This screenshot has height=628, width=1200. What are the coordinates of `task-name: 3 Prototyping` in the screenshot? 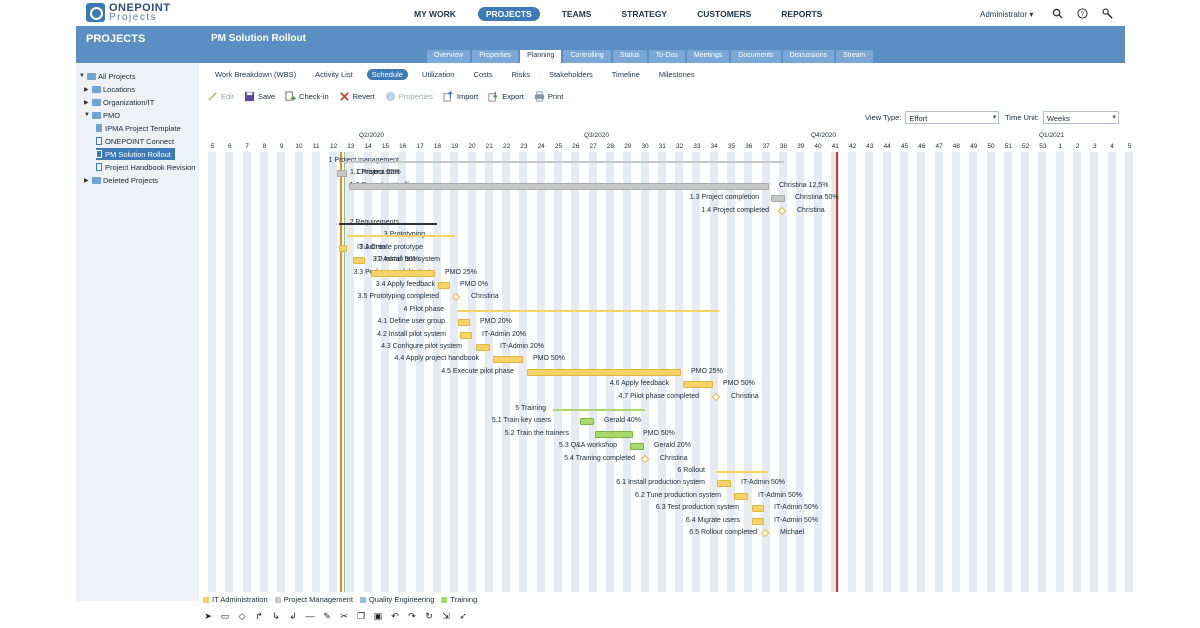 It's located at (404, 234).